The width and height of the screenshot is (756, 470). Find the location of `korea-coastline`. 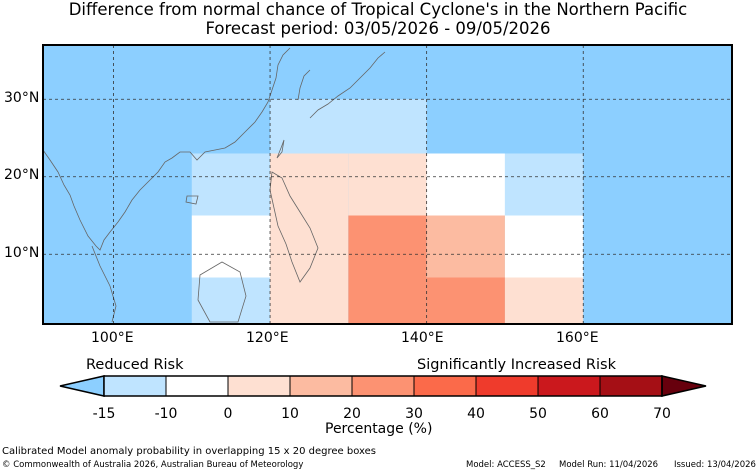

korea-coastline is located at coordinates (304, 85).